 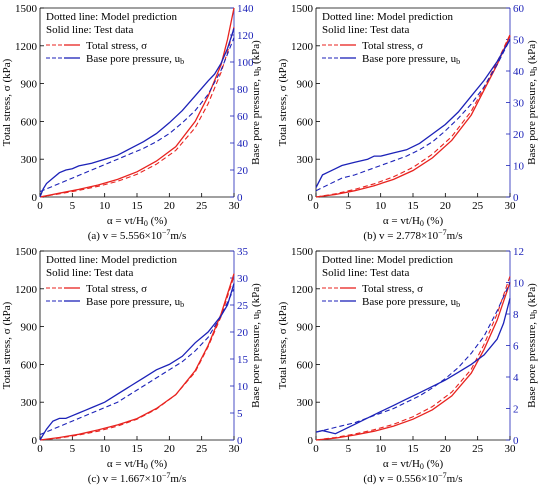 What do you see at coordinates (519, 41) in the screenshot?
I see `right-y-tick-label: 50` at bounding box center [519, 41].